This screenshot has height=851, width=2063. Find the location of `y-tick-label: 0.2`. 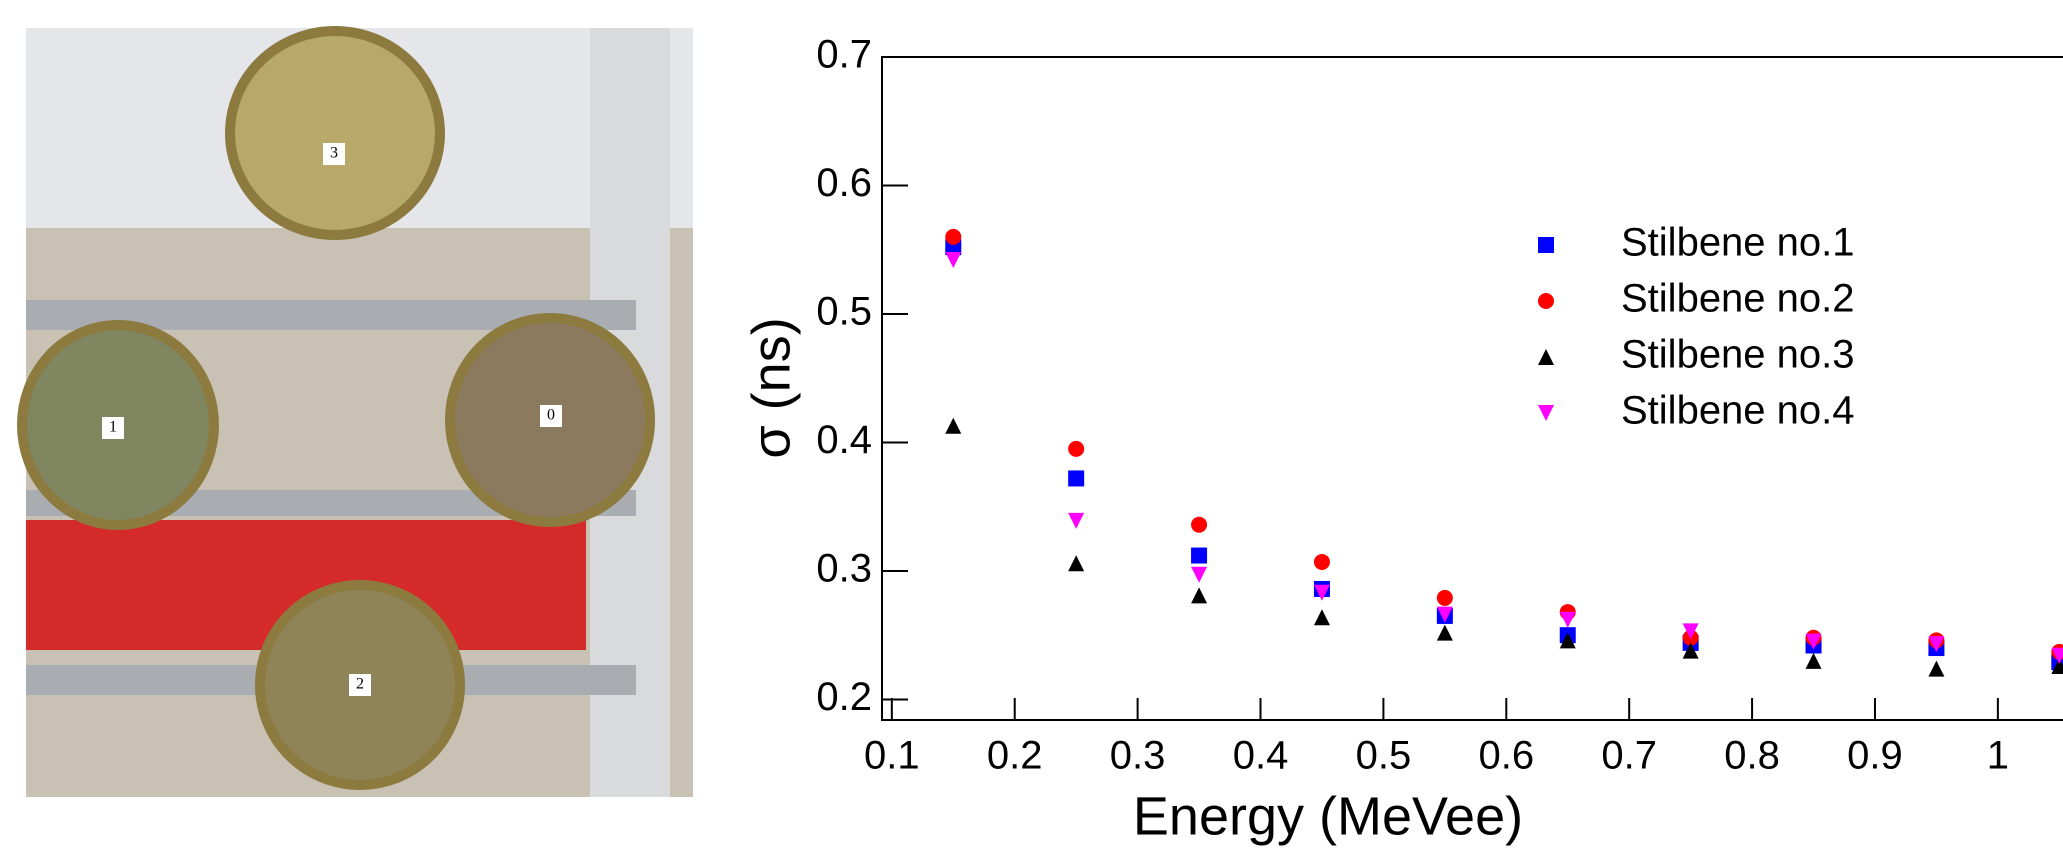

y-tick-label: 0.2 is located at coordinates (844, 697).